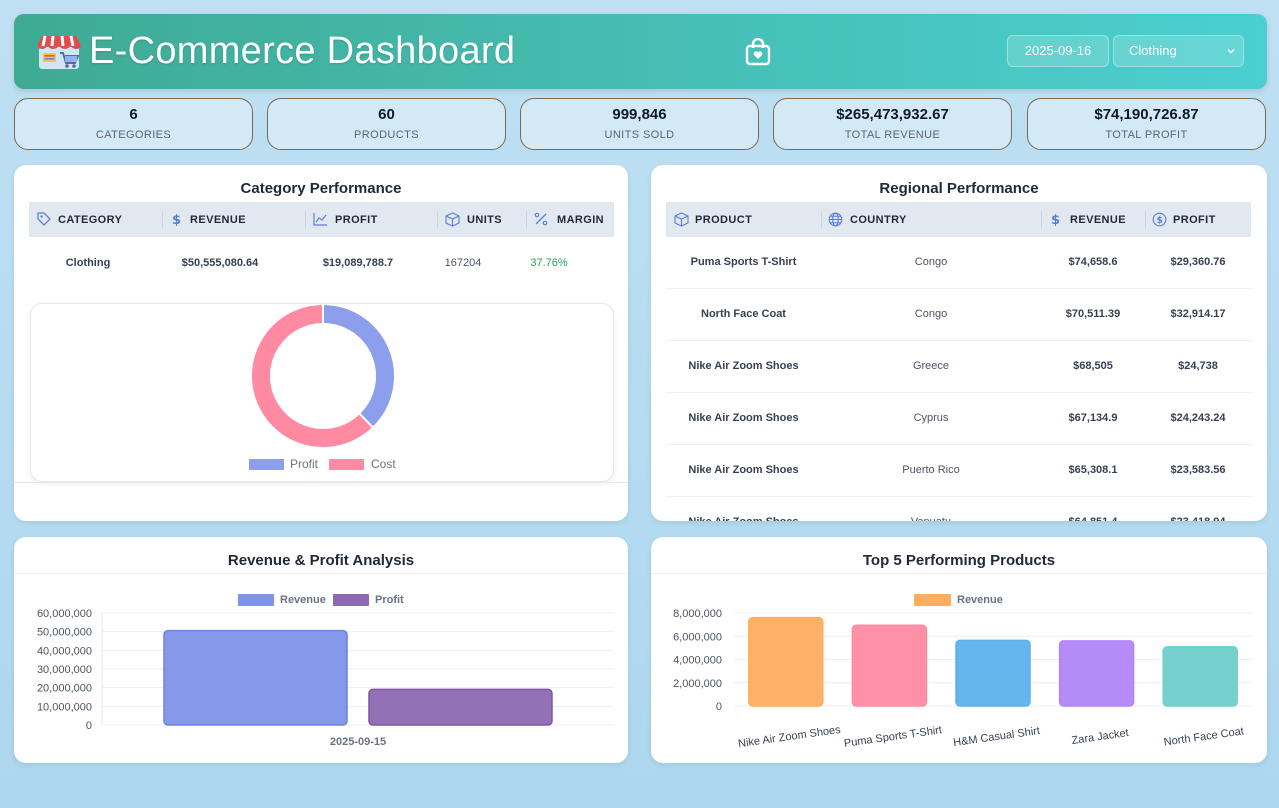  What do you see at coordinates (789, 737) in the screenshot?
I see `x-tick-label: Nike Air Zoom Shoes` at bounding box center [789, 737].